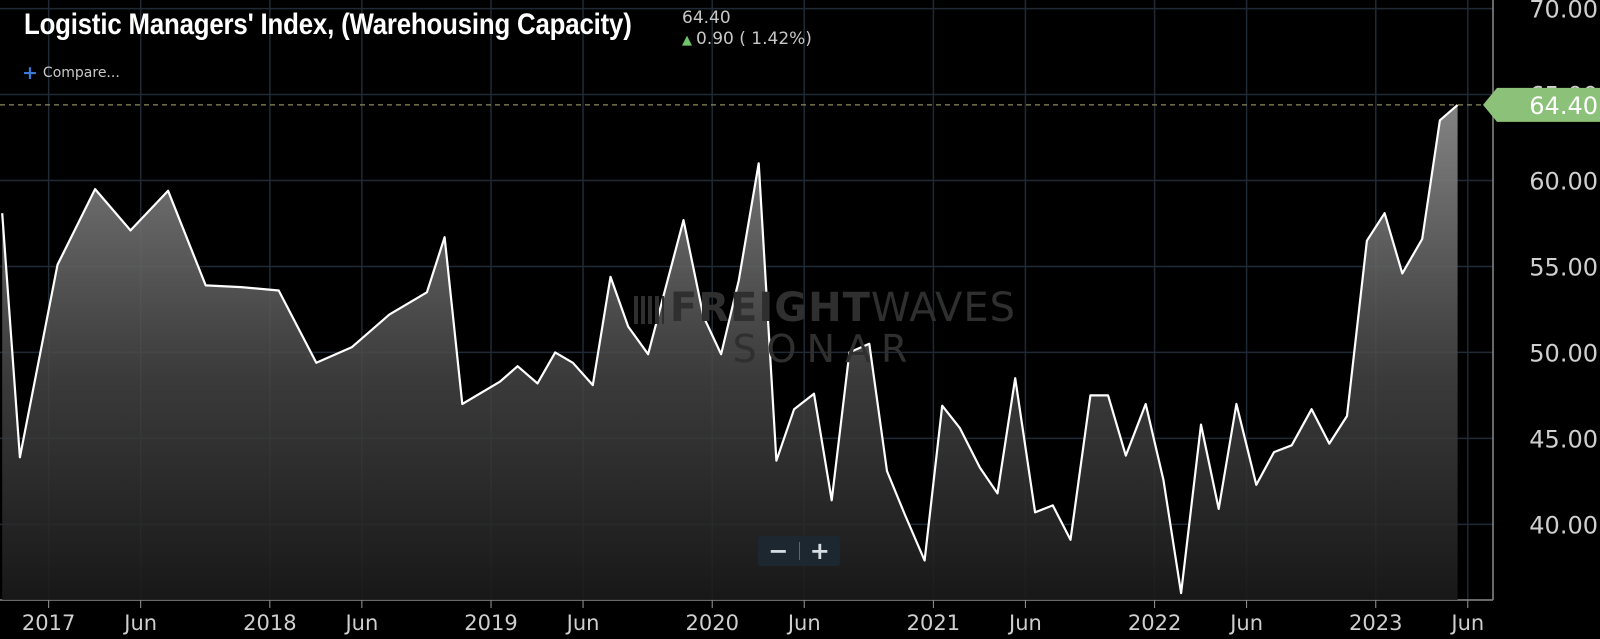 The image size is (1600, 639). What do you see at coordinates (775, 39) in the screenshot?
I see `change-percent: ( 1.42%)` at bounding box center [775, 39].